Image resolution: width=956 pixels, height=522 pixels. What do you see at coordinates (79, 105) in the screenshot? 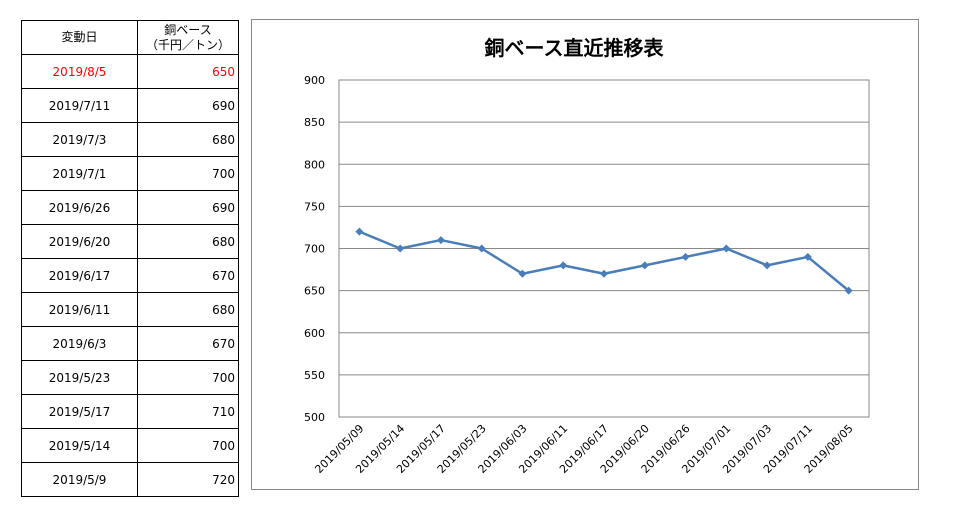
I see `row-date: 2019/7/11` at bounding box center [79, 105].